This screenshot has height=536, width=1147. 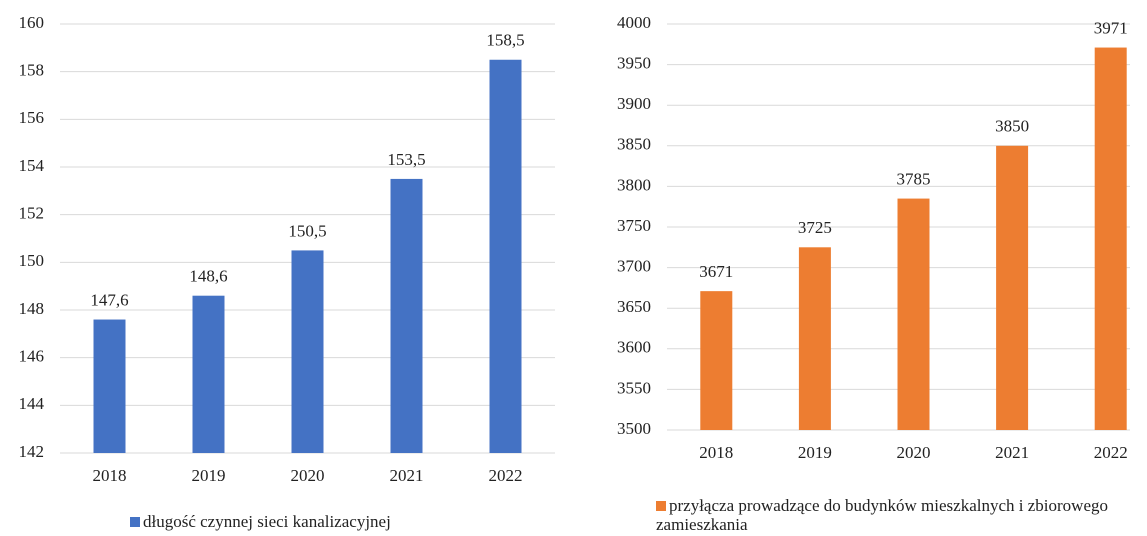 I want to click on y-tick-label: 148, so click(x=32, y=308).